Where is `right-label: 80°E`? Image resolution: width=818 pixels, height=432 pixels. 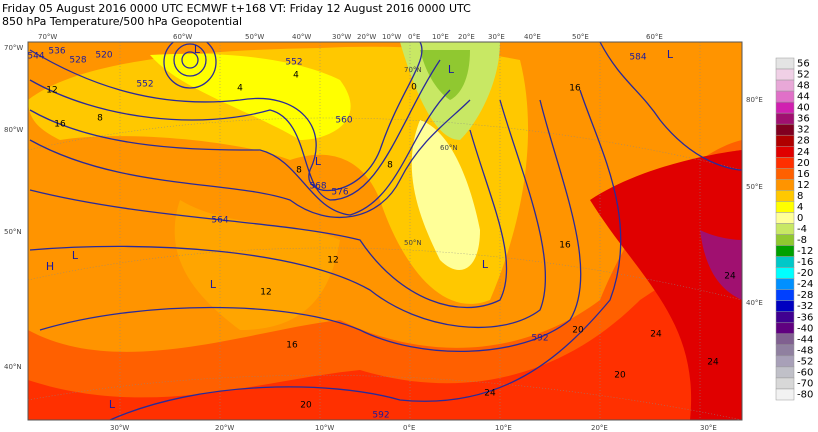
right-label: 80°E is located at coordinates (754, 100).